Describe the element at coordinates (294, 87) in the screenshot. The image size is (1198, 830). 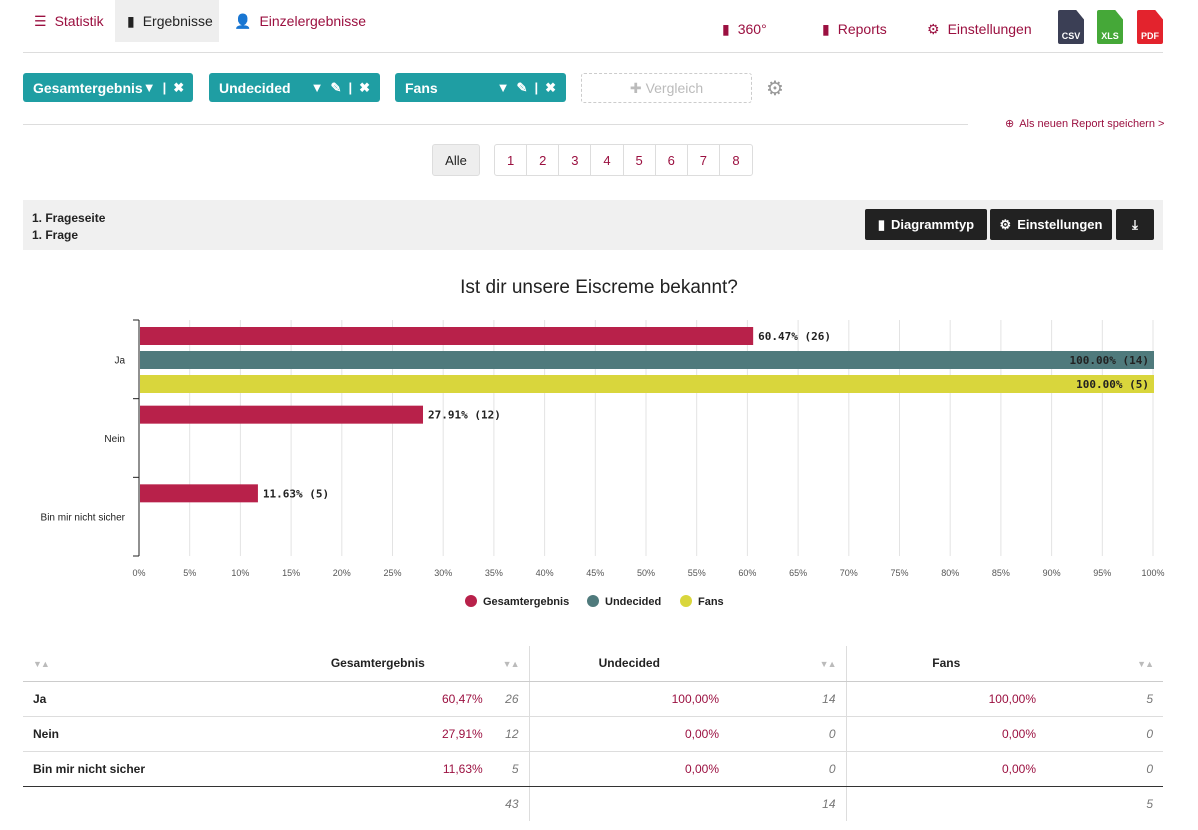
I see `filter-undecided: Undecided ▼ ✎ | ✖` at that location.